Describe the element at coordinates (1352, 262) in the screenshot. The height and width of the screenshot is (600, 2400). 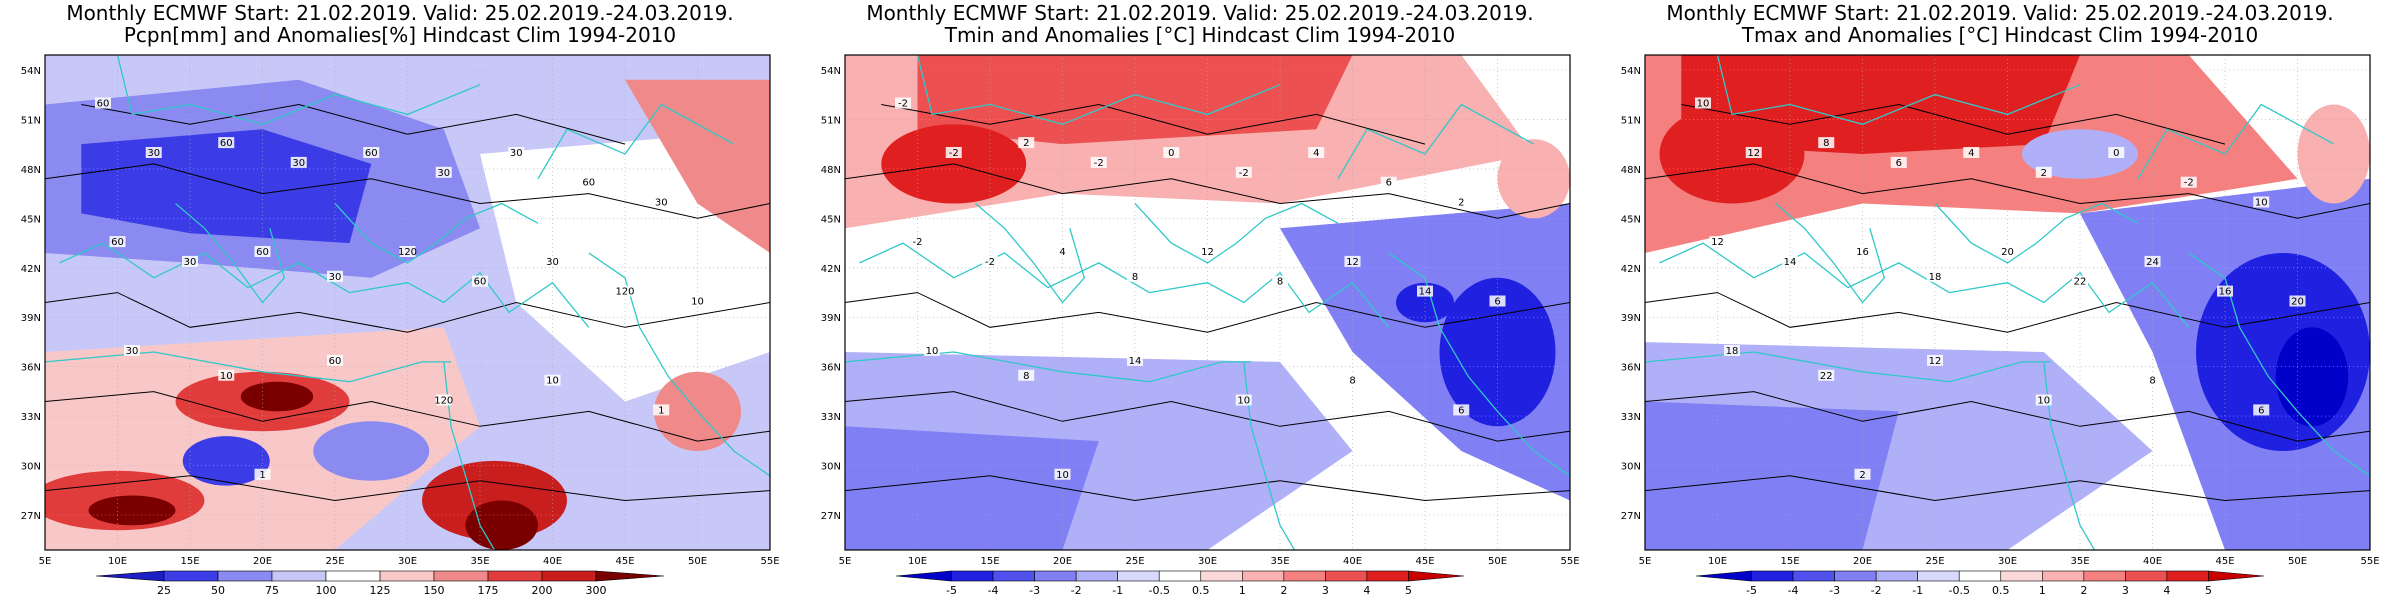
I see `contour-label: 12` at that location.